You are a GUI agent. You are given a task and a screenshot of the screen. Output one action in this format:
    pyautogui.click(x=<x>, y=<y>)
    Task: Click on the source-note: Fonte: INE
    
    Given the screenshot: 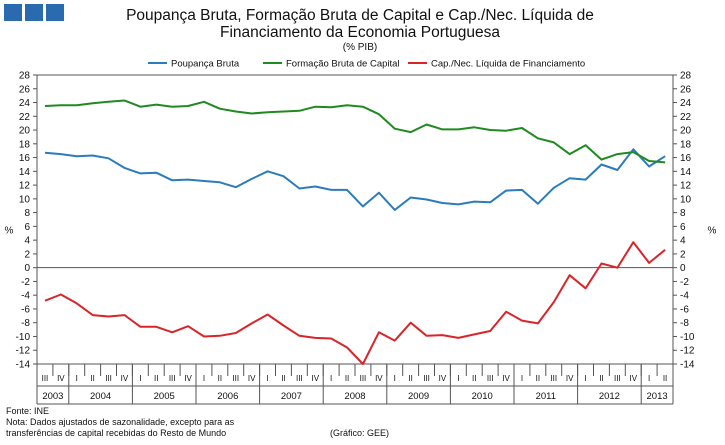 What is the action you would take?
    pyautogui.click(x=28, y=411)
    